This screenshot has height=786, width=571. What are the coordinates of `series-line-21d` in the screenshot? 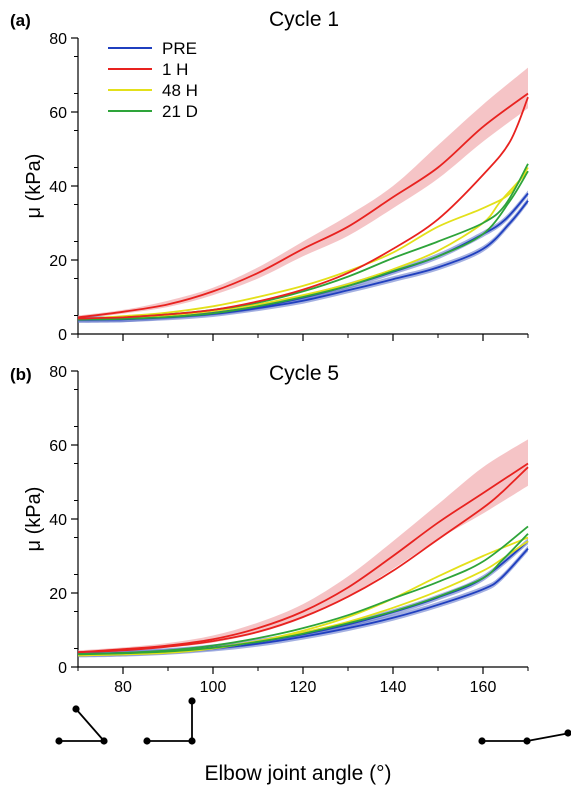 It's located at (303, 594).